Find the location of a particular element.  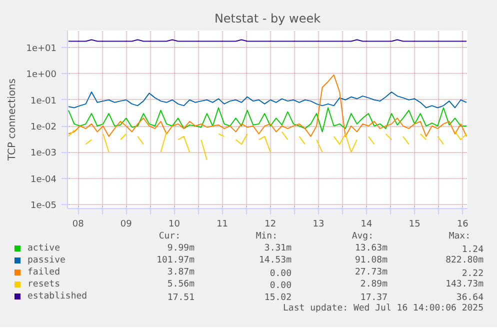

text: 5.56m is located at coordinates (180, 285).